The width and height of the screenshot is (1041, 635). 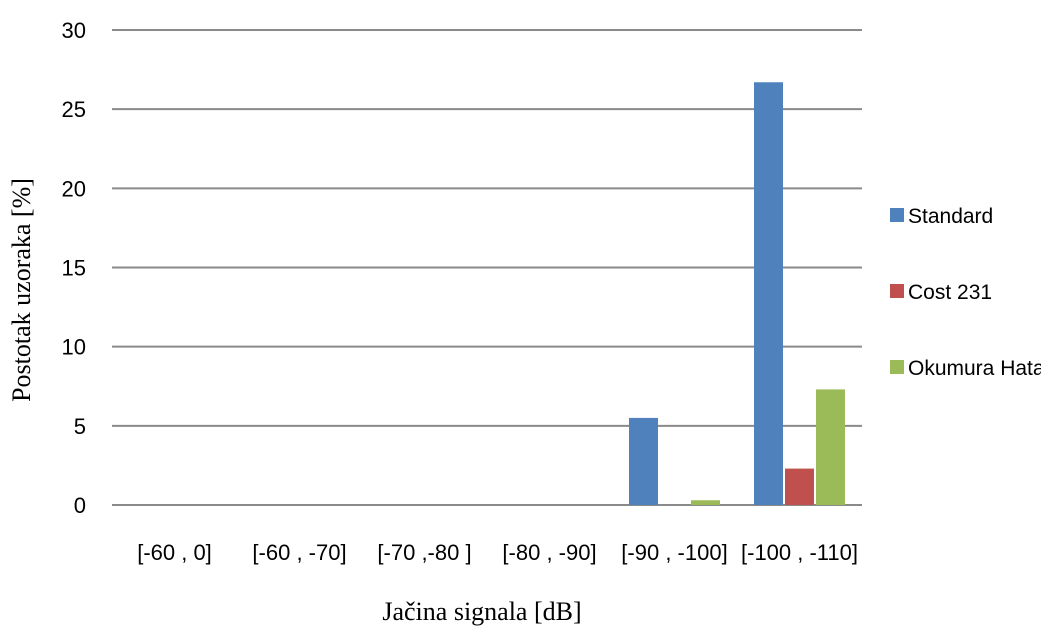 What do you see at coordinates (799, 552) in the screenshot?
I see `x-tick-label: [-100 , -110]` at bounding box center [799, 552].